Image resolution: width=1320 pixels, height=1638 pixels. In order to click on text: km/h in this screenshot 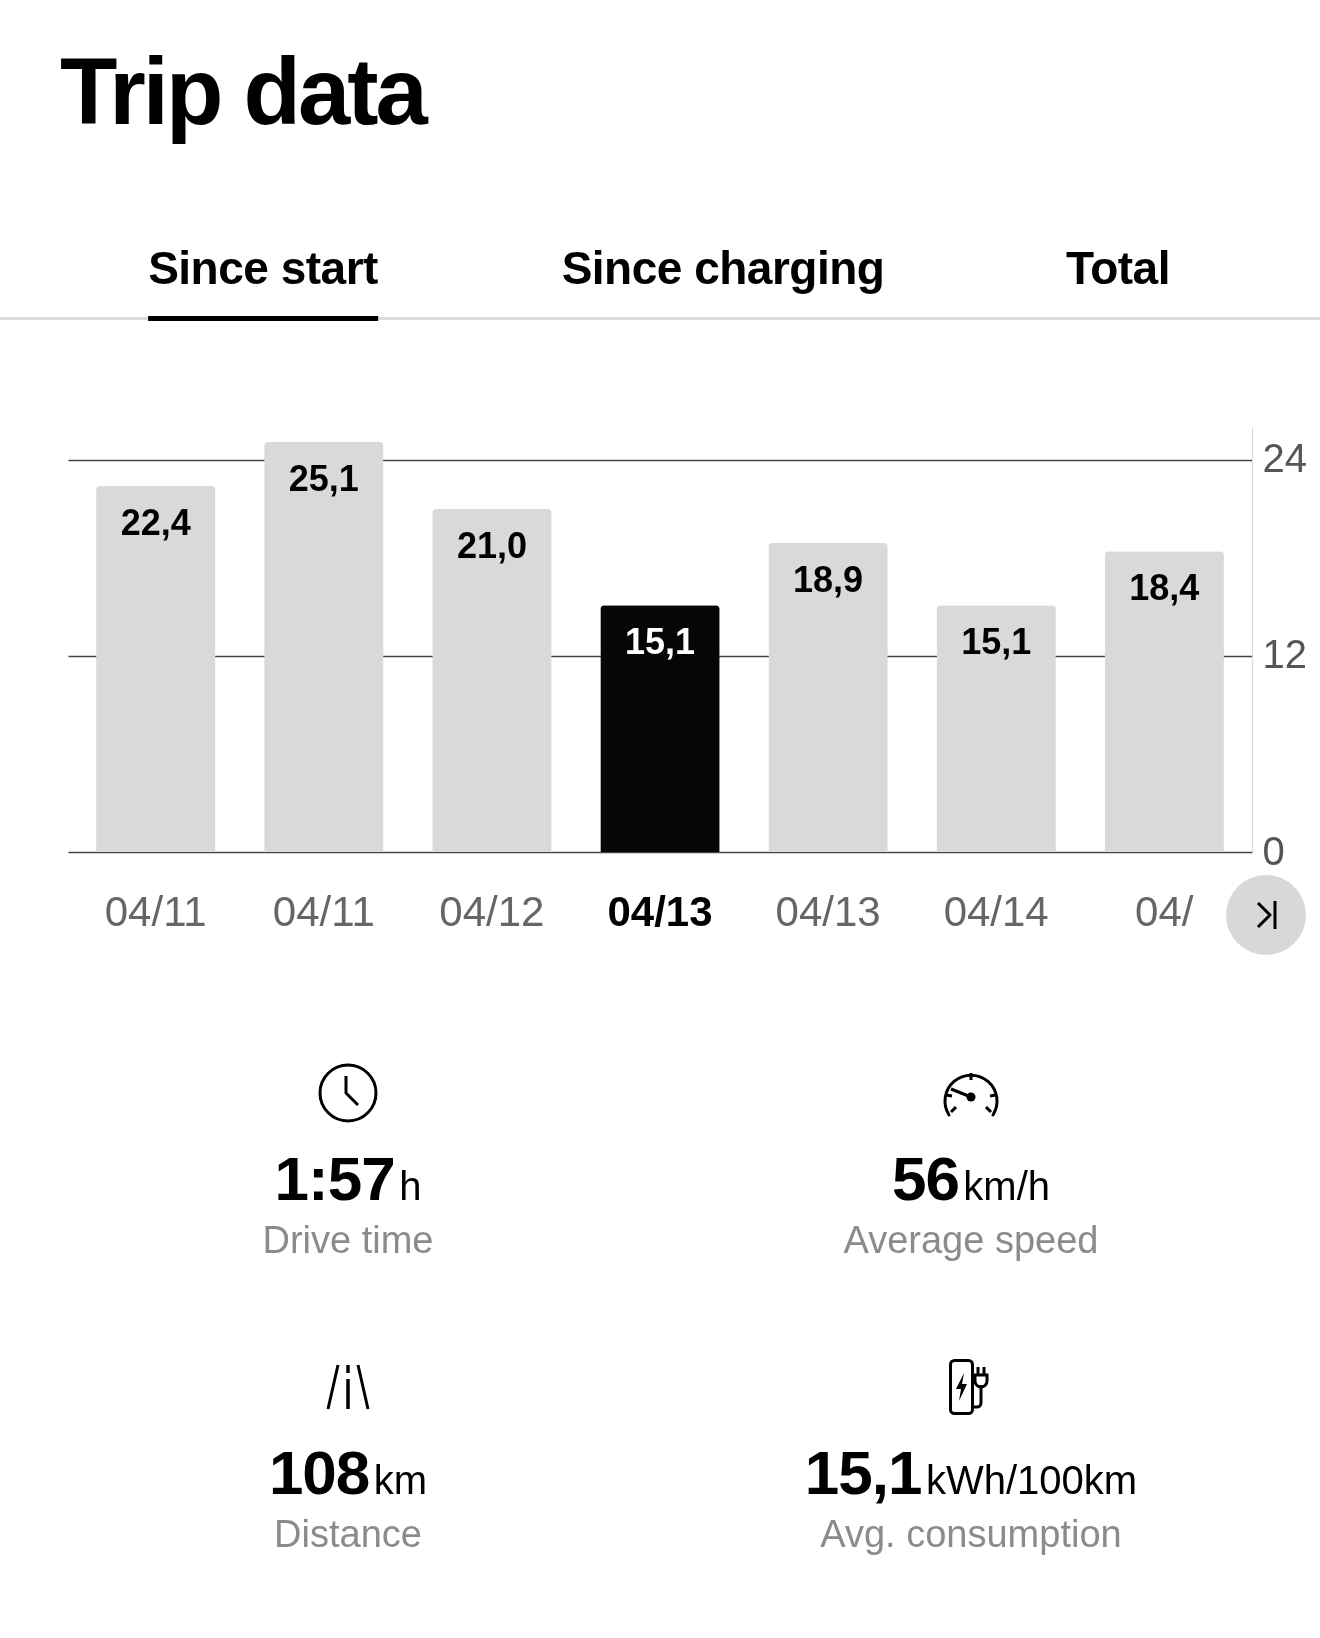, I will do `click(1007, 1186)`.